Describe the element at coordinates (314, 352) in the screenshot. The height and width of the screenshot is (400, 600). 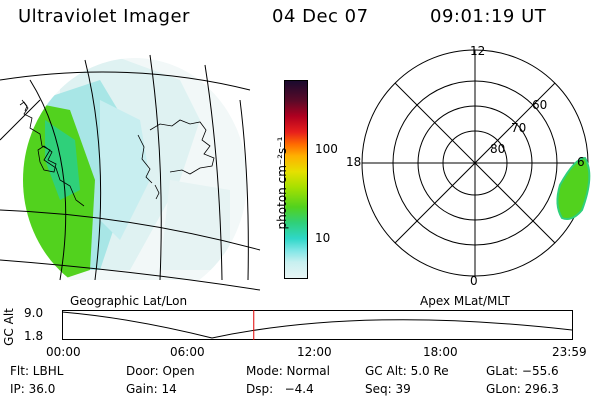
I see `alt-xtick-2: 12:00` at that location.